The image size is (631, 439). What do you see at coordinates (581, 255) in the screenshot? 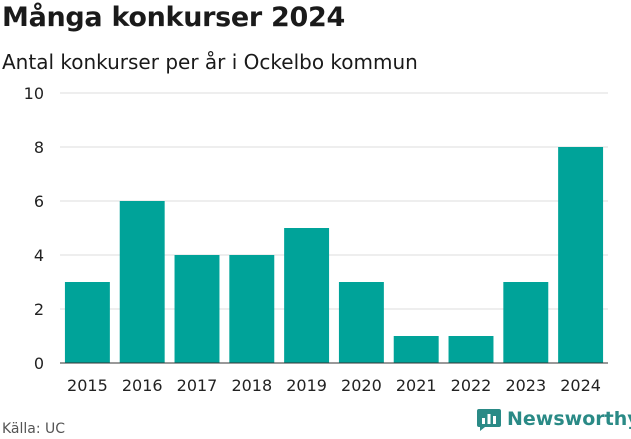
I see `bar-2024` at bounding box center [581, 255].